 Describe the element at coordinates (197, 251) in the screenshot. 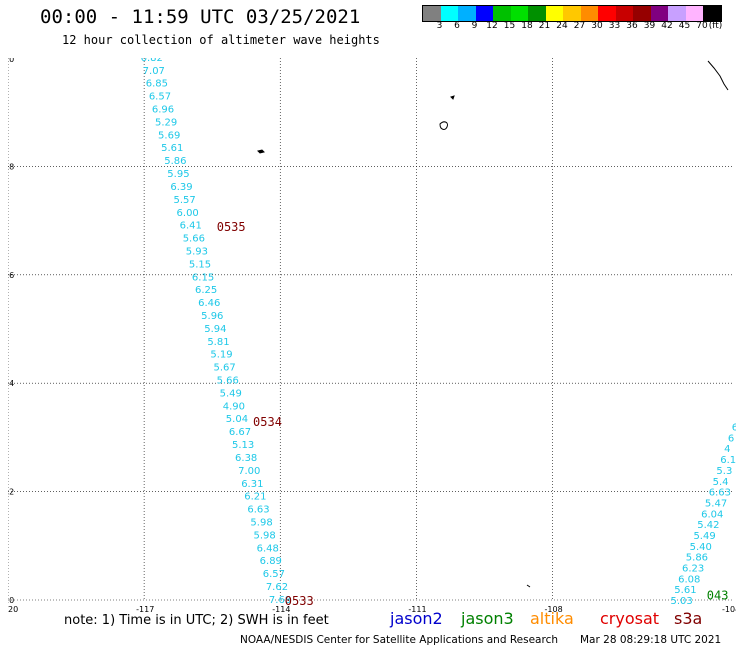

I see `swh-value: 5.93` at that location.